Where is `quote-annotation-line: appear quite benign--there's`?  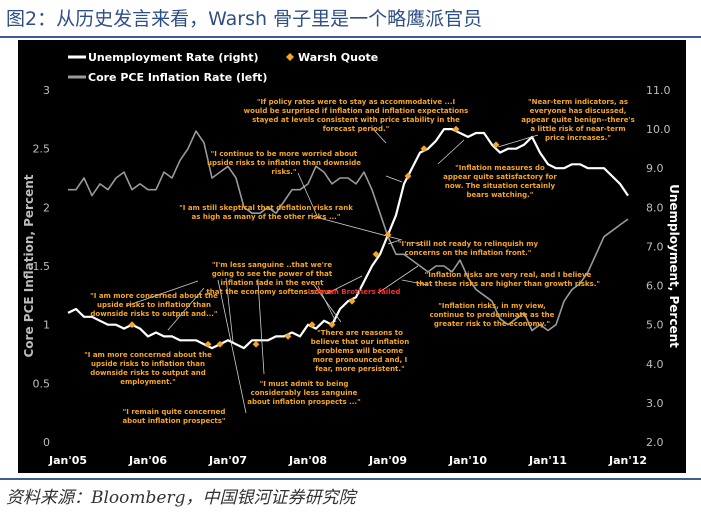 quote-annotation-line: appear quite benign--there's is located at coordinates (578, 120).